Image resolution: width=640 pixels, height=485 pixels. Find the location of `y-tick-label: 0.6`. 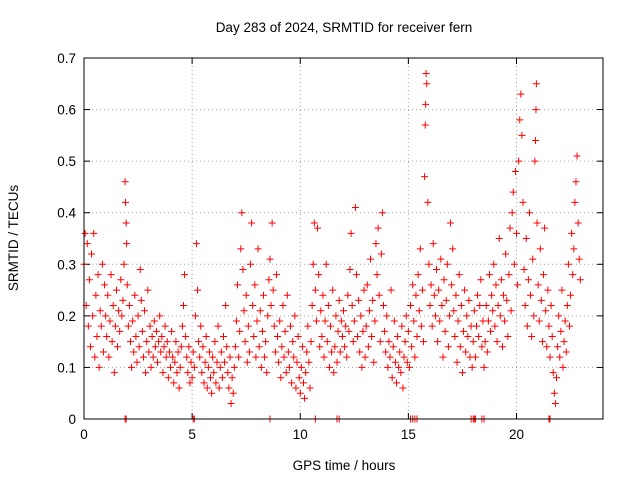

y-tick-label: 0.6 is located at coordinates (66, 110).